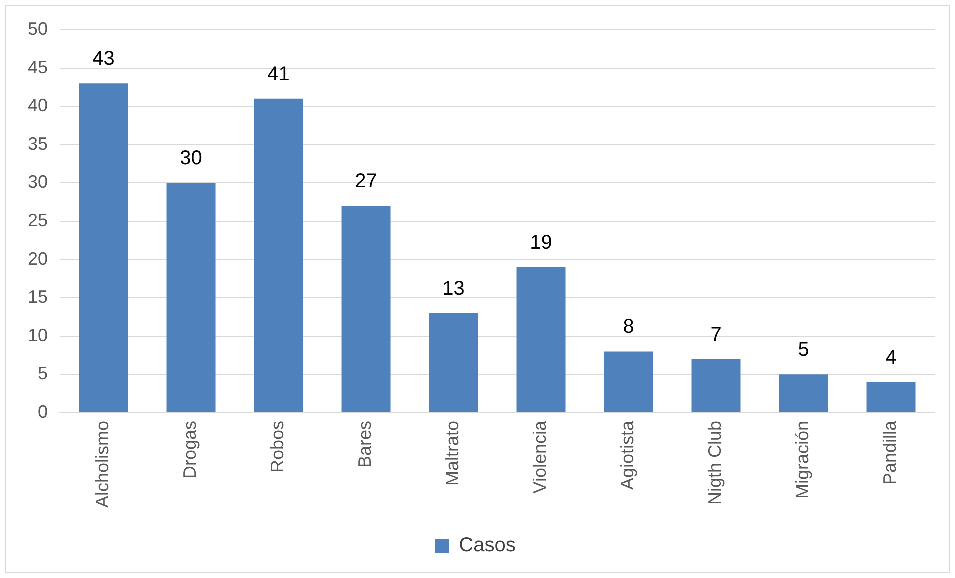 Image resolution: width=955 pixels, height=578 pixels. Describe the element at coordinates (487, 545) in the screenshot. I see `legend-label: Casos` at that location.